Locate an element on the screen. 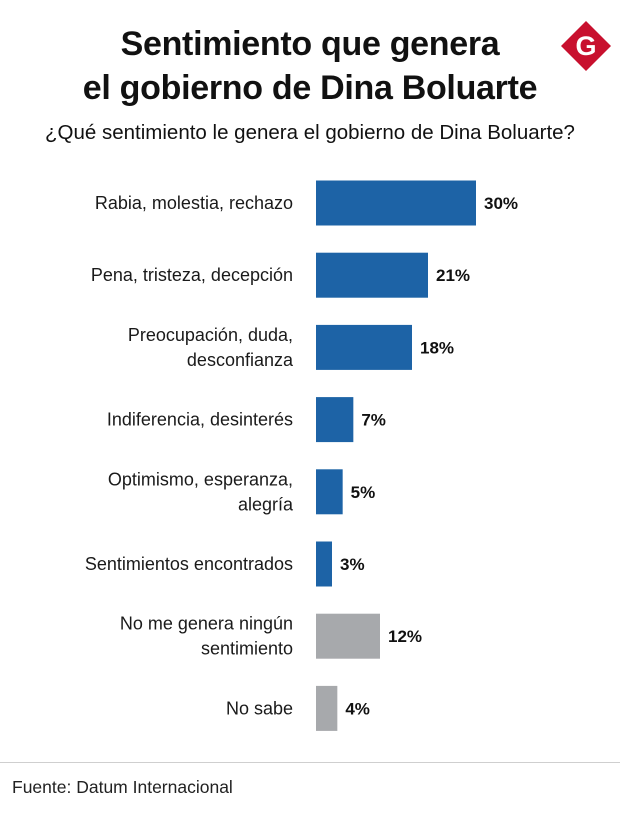 The width and height of the screenshot is (620, 823). category-label-line: Indiferencia, desinterés is located at coordinates (200, 420).